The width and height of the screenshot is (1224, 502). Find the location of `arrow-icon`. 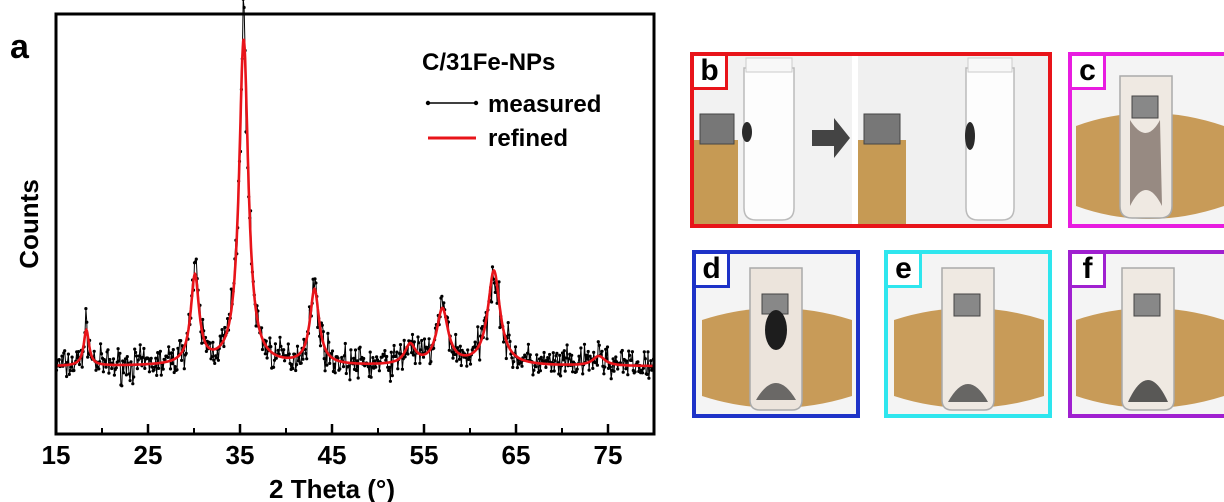

arrow-icon is located at coordinates (831, 138).